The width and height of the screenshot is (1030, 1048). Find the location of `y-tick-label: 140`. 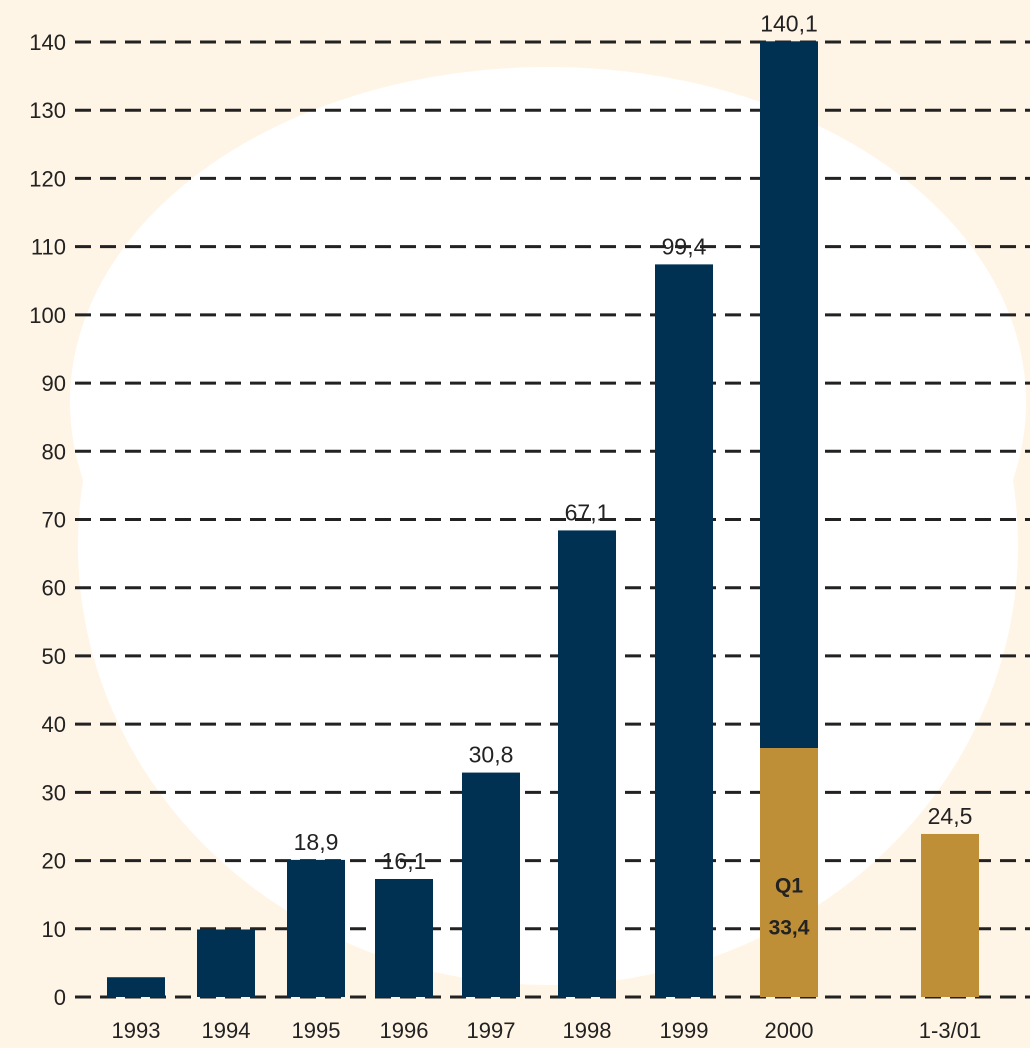

y-tick-label: 140 is located at coordinates (47, 42).